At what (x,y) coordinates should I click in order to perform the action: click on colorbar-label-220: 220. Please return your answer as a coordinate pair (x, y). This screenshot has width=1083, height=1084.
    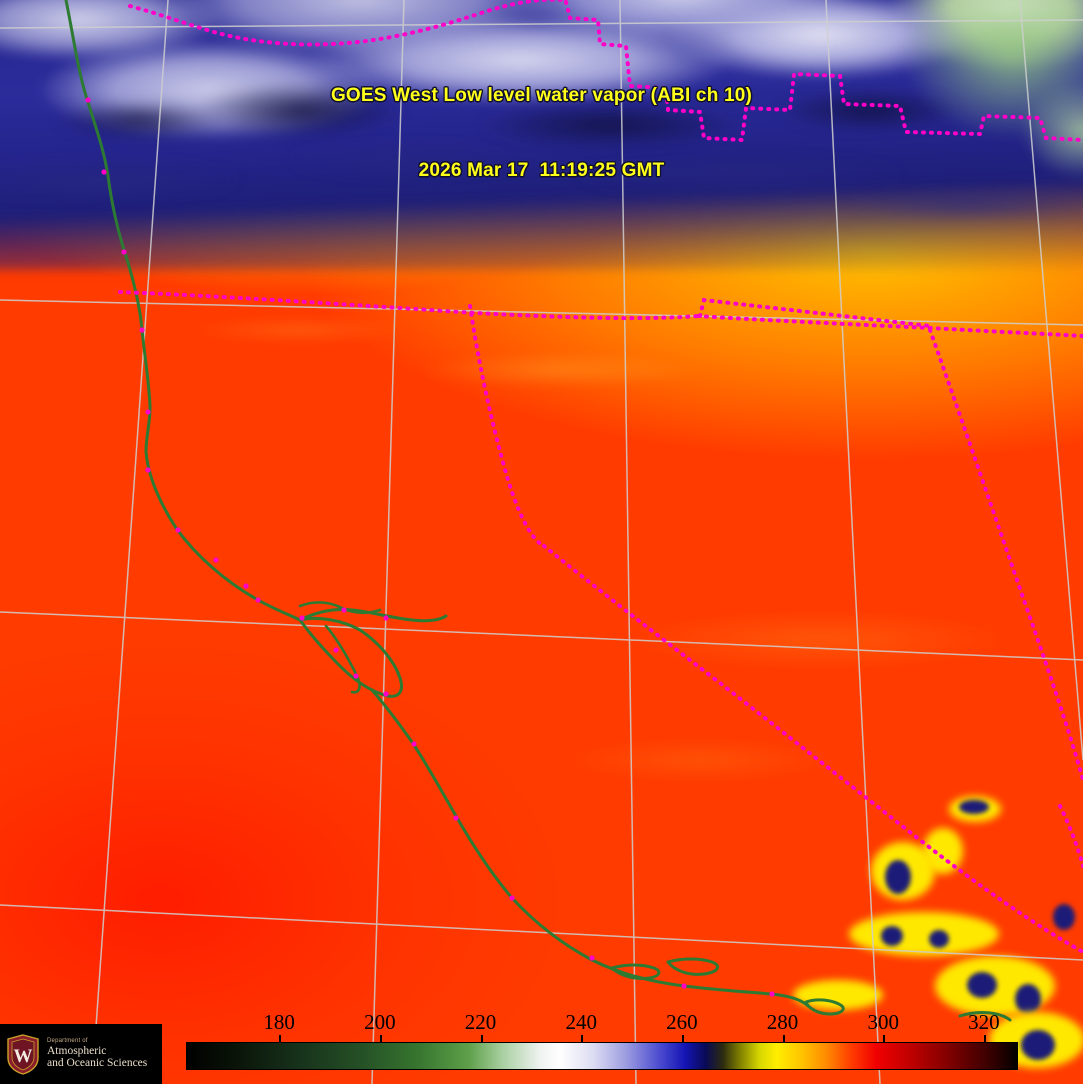
    Looking at the image, I should click on (480, 1022).